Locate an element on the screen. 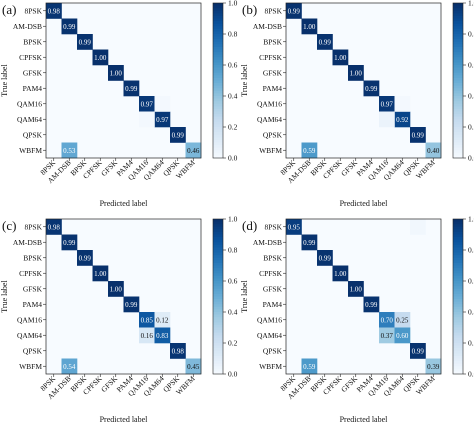 The width and height of the screenshot is (474, 425). y-tick-label: 8PSK is located at coordinates (33, 226).